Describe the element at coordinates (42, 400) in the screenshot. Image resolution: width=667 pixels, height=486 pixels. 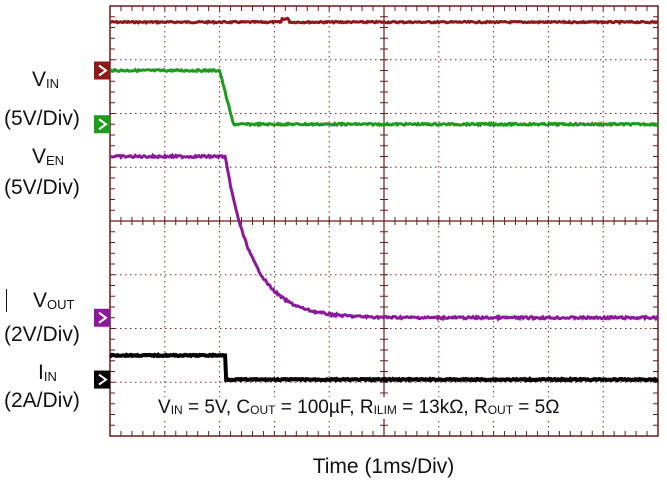
I see `iin-scale: (2A/Div)` at that location.